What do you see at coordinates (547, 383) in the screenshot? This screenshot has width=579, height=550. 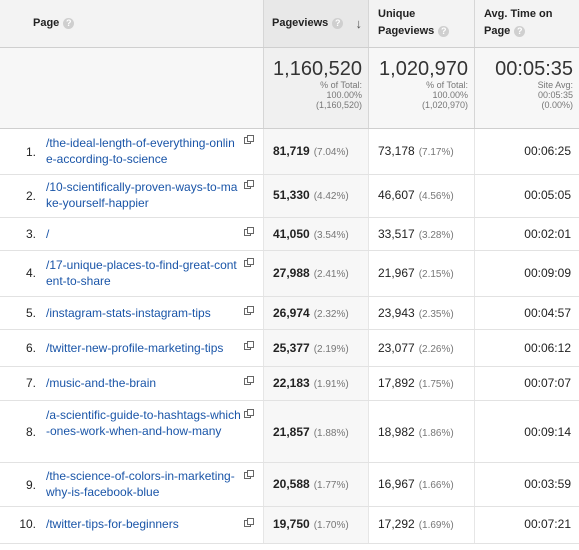 I see `avg-time-value: 00:07:07` at bounding box center [547, 383].